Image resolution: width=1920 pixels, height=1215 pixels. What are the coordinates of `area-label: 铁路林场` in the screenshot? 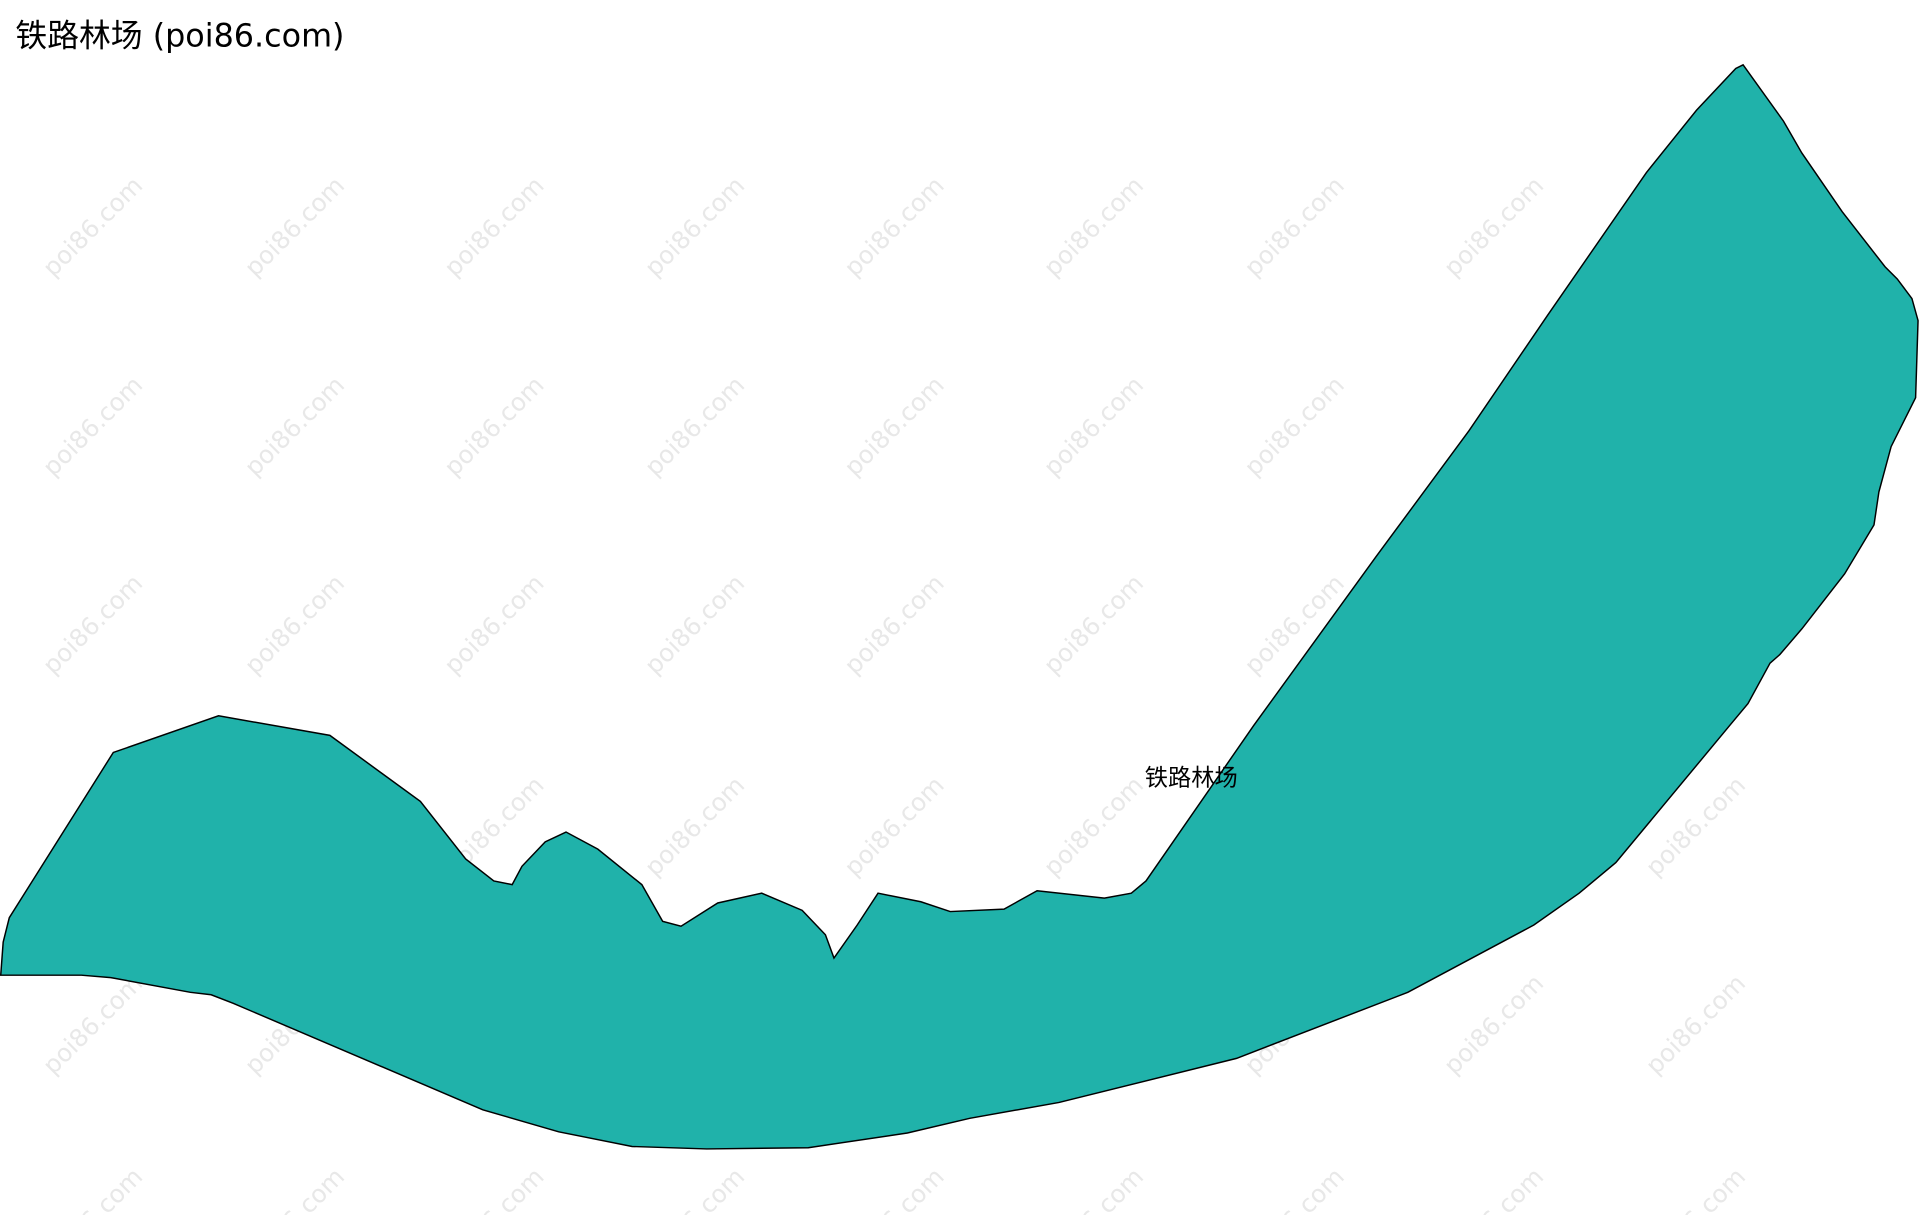 It's located at (1191, 778).